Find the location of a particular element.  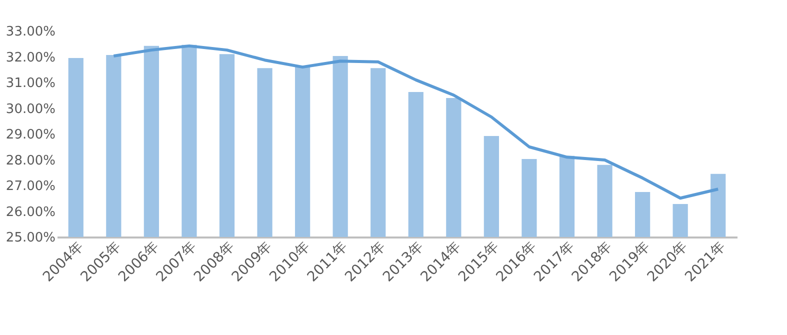

y-tick-label: 25.00% is located at coordinates (31, 238).